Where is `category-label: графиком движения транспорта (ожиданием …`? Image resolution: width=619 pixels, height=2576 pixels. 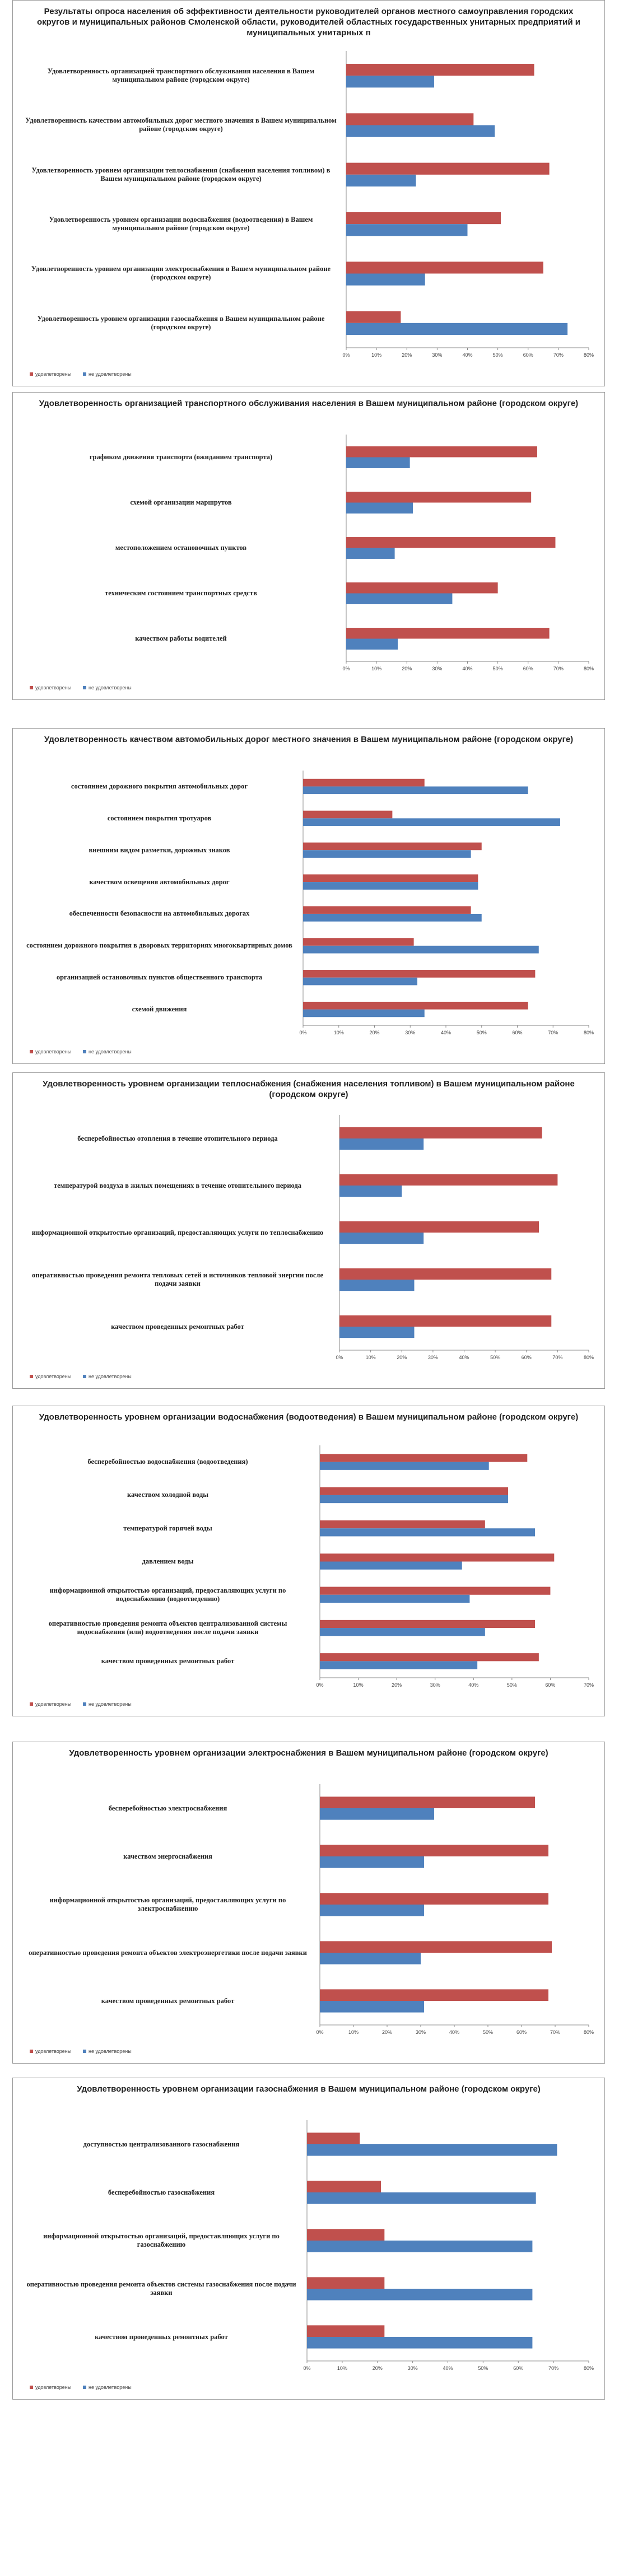
category-label: графиком движения транспорта (ожиданием … is located at coordinates (181, 457).